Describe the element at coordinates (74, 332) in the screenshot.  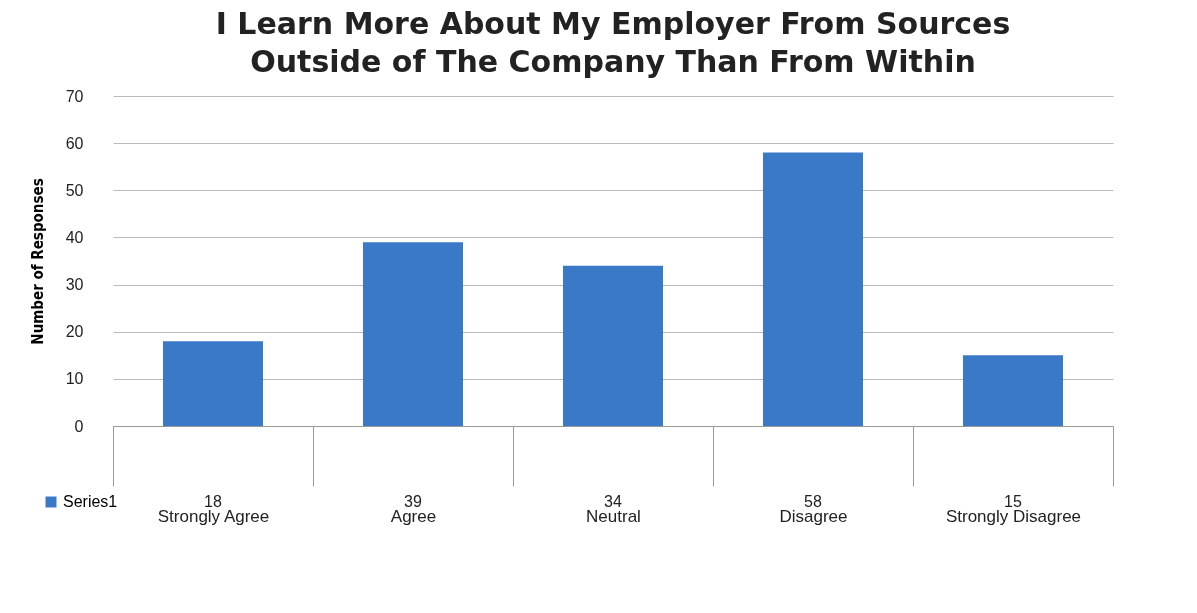
I see `y-tick-label: 20` at that location.